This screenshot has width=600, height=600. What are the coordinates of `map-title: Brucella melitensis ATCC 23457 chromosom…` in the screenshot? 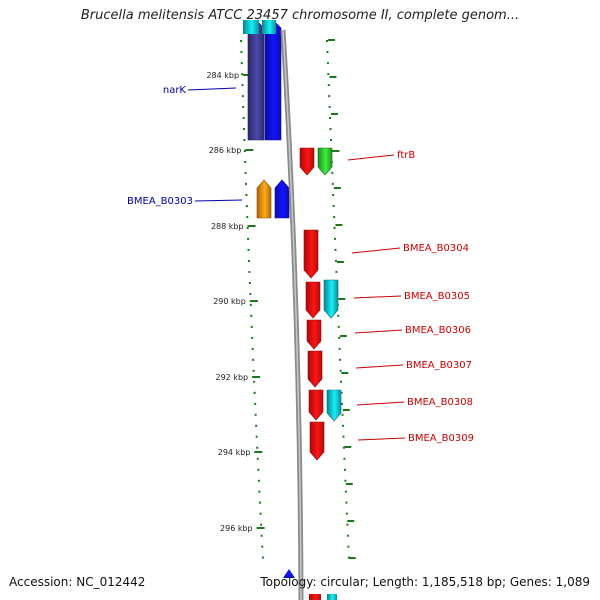 It's located at (300, 15).